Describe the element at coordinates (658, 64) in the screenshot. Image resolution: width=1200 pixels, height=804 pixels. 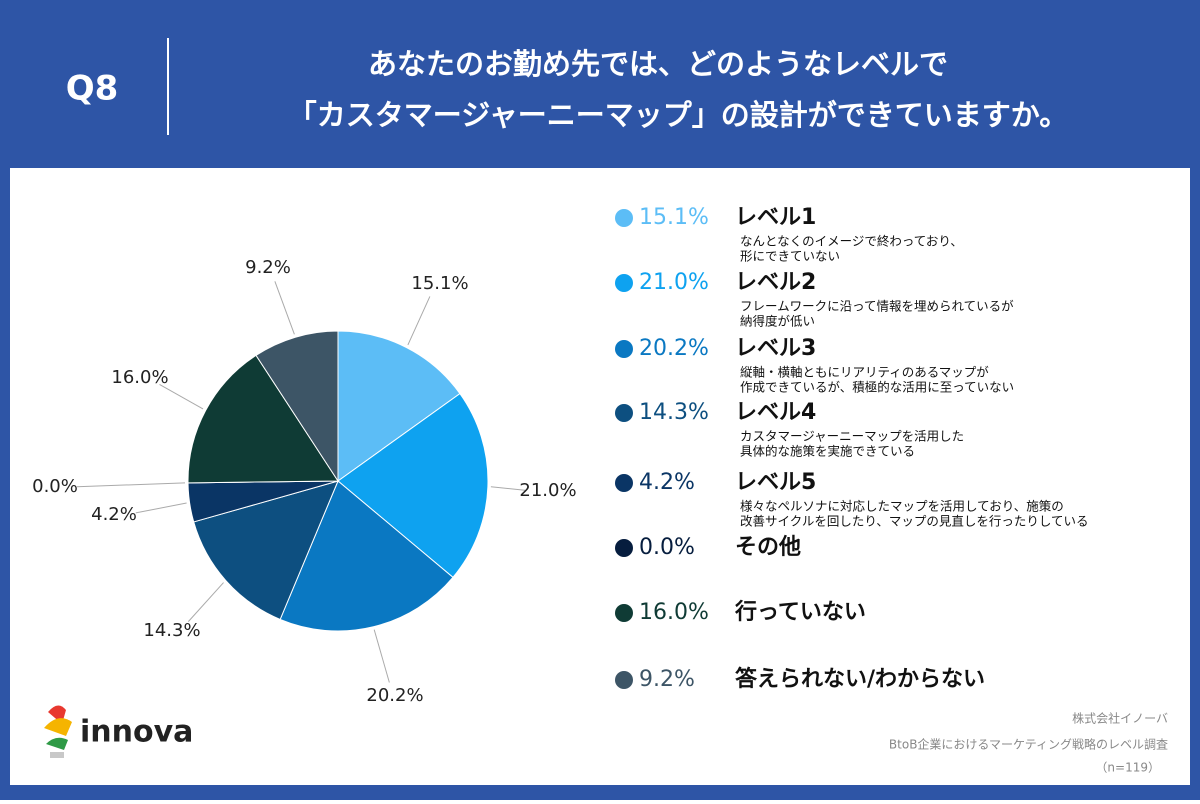
I see `title-line: あなたのお勤め先では、どのようなレベルで` at that location.